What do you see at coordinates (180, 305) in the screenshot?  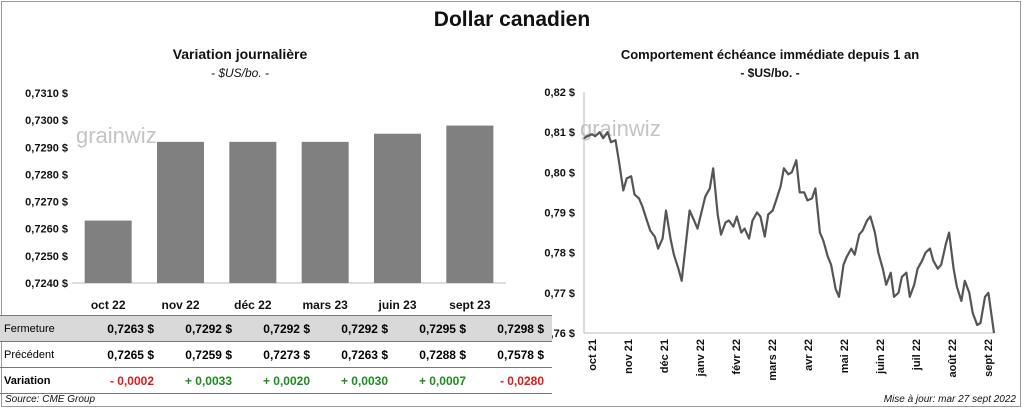 I see `bar-category-label: nov 22` at bounding box center [180, 305].